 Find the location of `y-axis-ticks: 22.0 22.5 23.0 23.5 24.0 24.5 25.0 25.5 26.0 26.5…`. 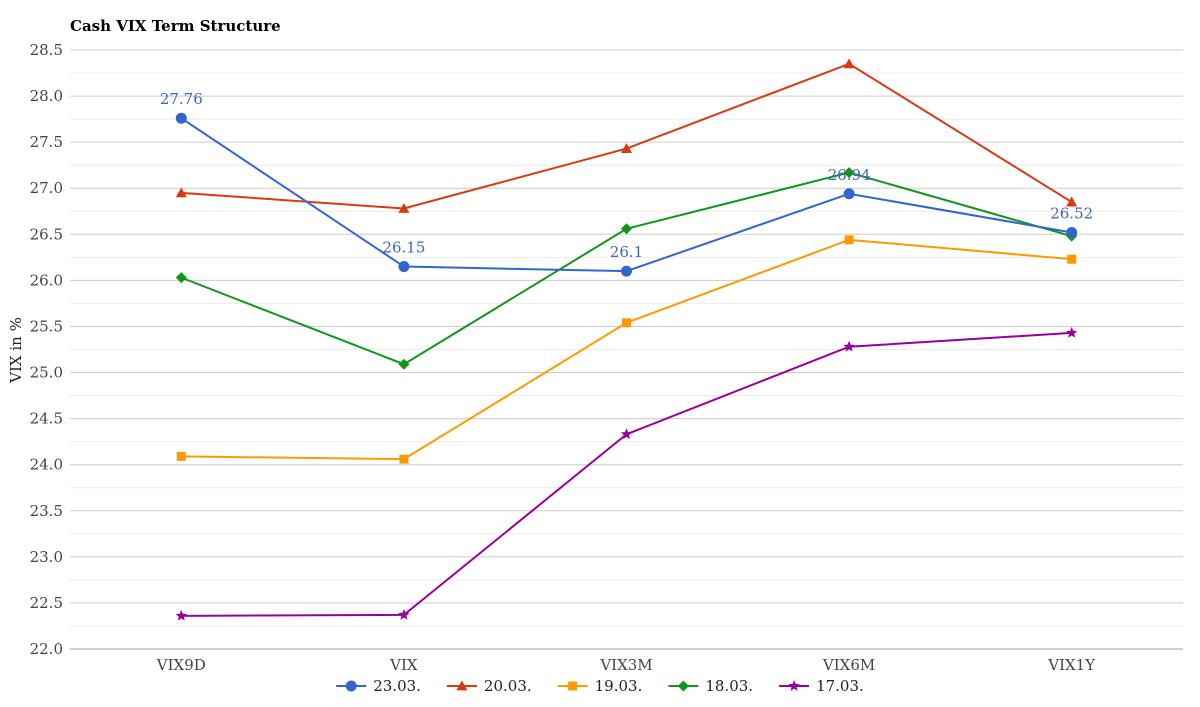

y-axis-ticks: 22.0 22.5 23.0 23.5 24.0 24.5 25.0 25.5 26.0 26.5… is located at coordinates (46, 349).